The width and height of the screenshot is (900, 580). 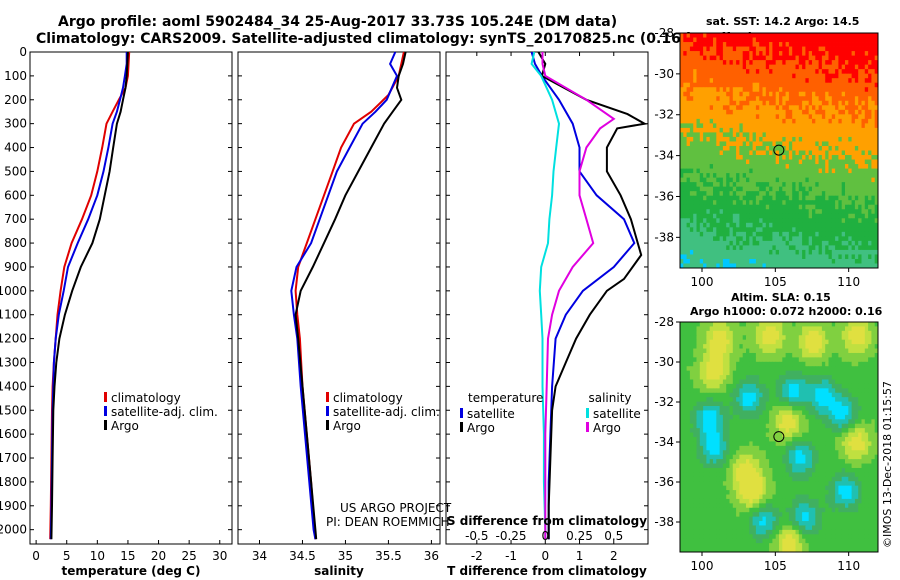 I want to click on series-line-salinity-satellite, so click(x=545, y=295).